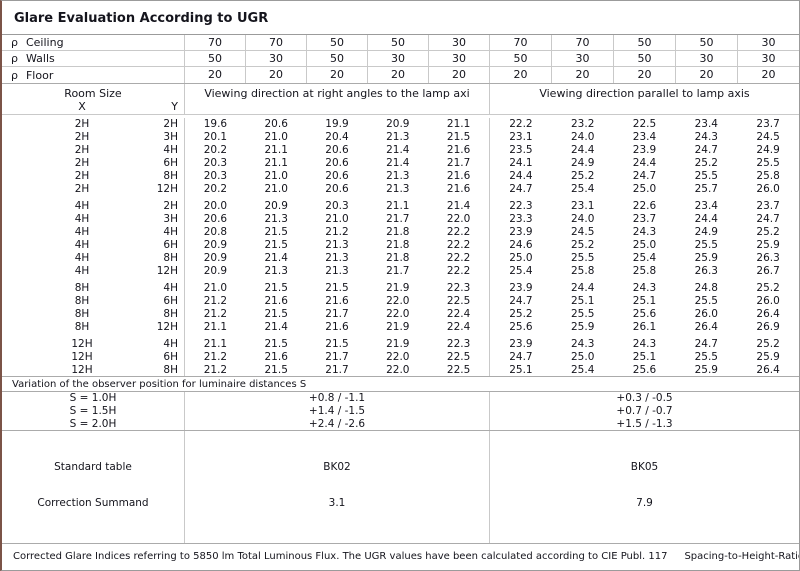 The height and width of the screenshot is (571, 800). I want to click on ugr-value: 23.1, so click(583, 206).